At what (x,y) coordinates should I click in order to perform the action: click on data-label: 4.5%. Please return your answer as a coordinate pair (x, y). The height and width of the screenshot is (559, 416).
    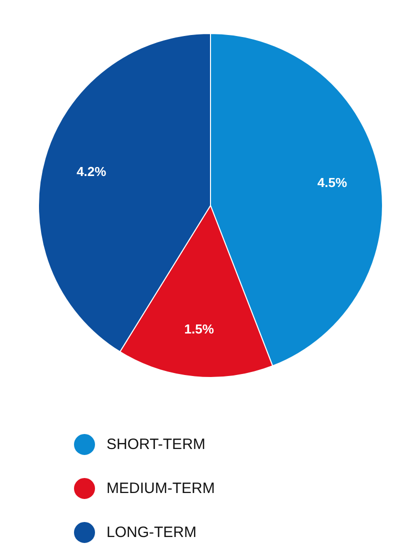
    Looking at the image, I should click on (332, 182).